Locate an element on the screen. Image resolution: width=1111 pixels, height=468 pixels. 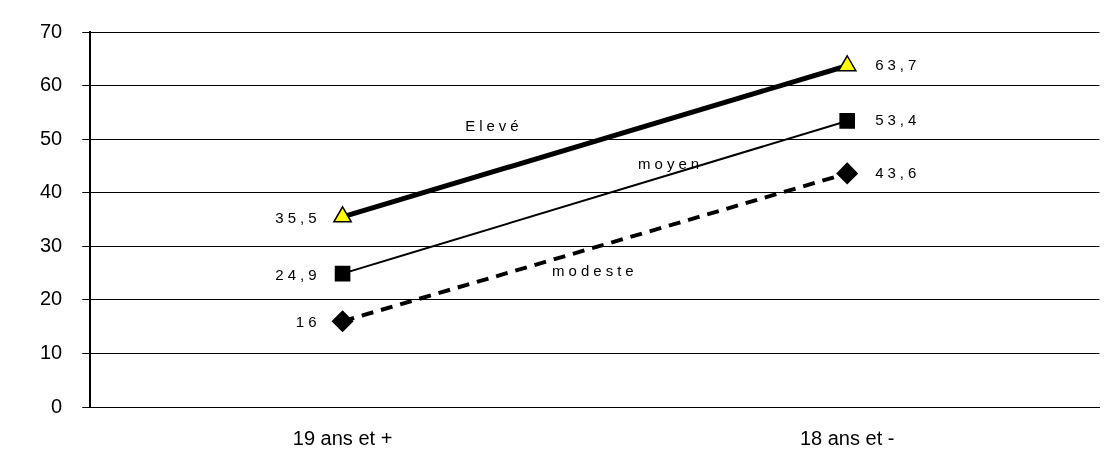
data-label: 43,6 is located at coordinates (898, 172).